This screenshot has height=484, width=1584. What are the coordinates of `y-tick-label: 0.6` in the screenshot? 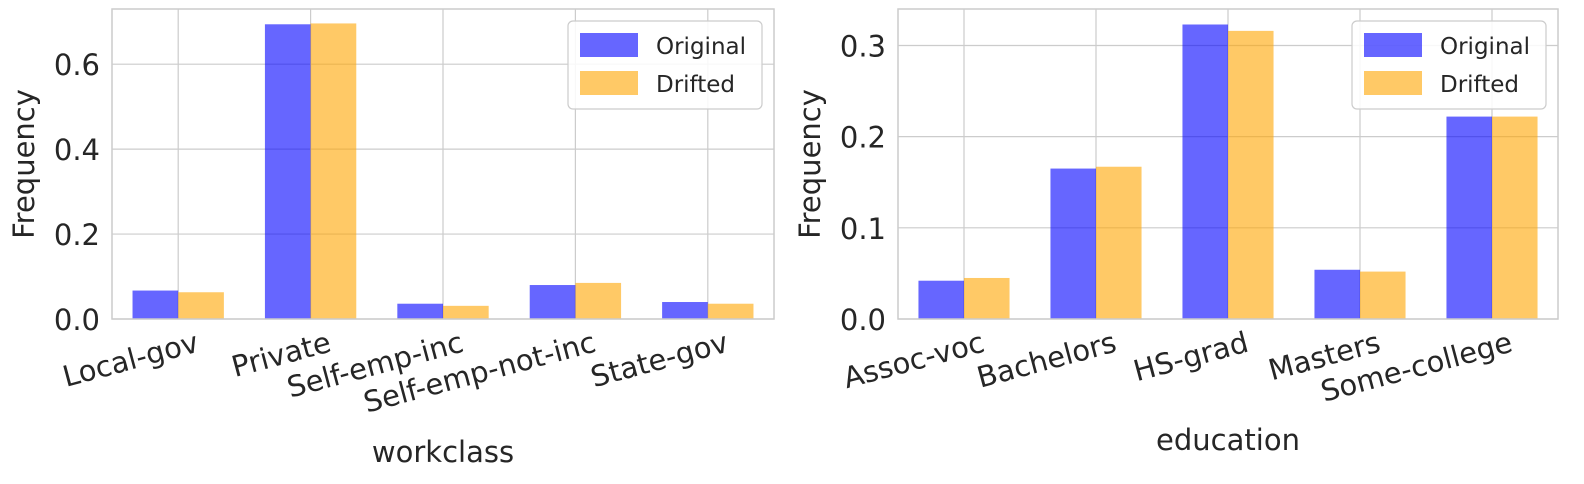 It's located at (77, 65).